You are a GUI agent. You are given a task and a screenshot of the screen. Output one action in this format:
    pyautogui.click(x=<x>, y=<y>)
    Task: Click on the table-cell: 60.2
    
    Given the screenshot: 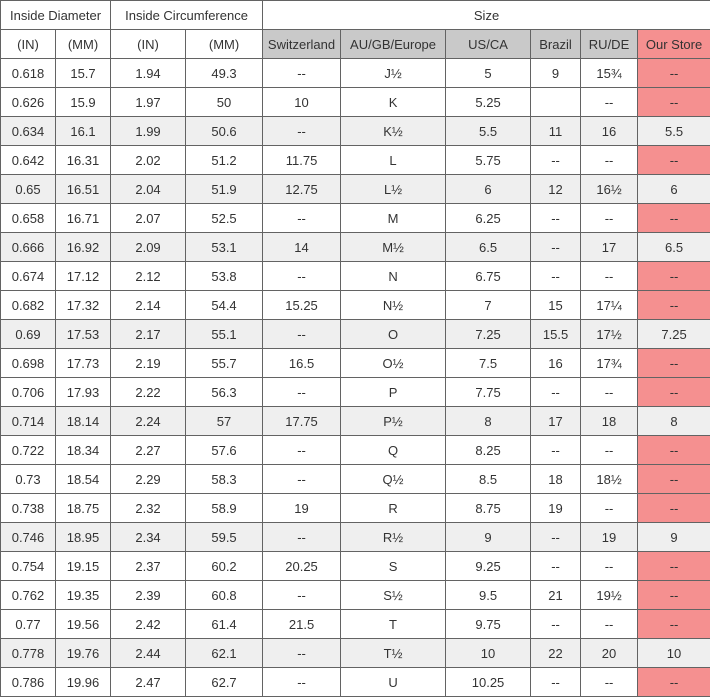 What is the action you would take?
    pyautogui.click(x=224, y=566)
    